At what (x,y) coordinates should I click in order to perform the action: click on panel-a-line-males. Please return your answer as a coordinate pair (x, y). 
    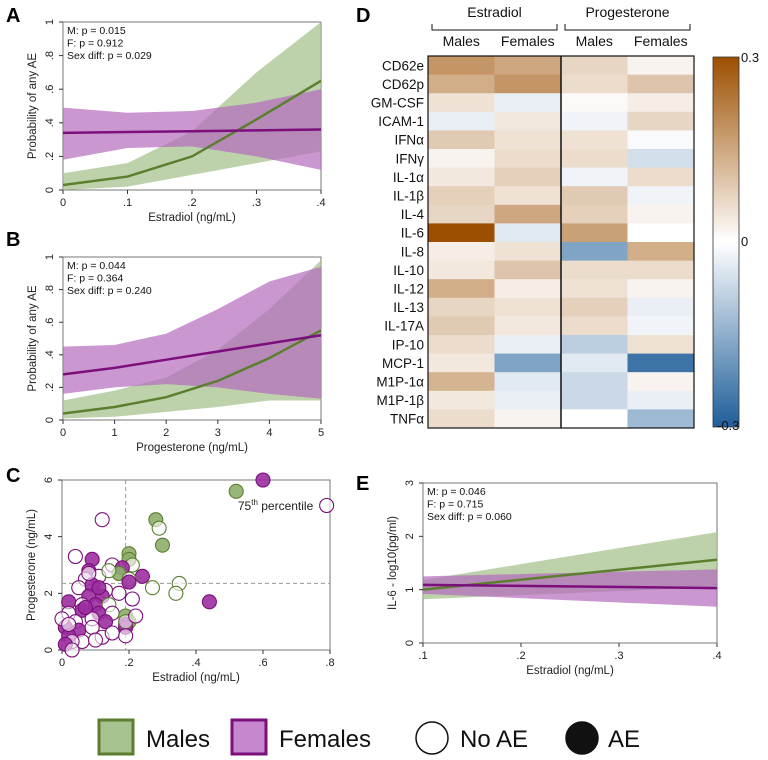
    Looking at the image, I should click on (192, 133).